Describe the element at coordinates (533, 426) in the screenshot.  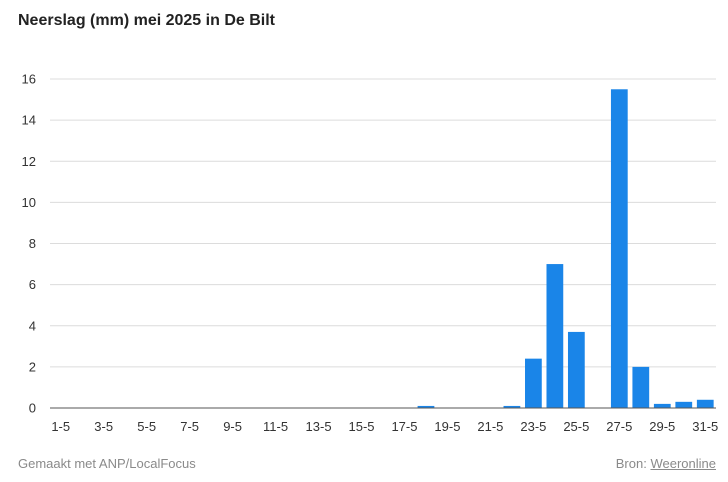
I see `x-tick-label: 23-5` at that location.